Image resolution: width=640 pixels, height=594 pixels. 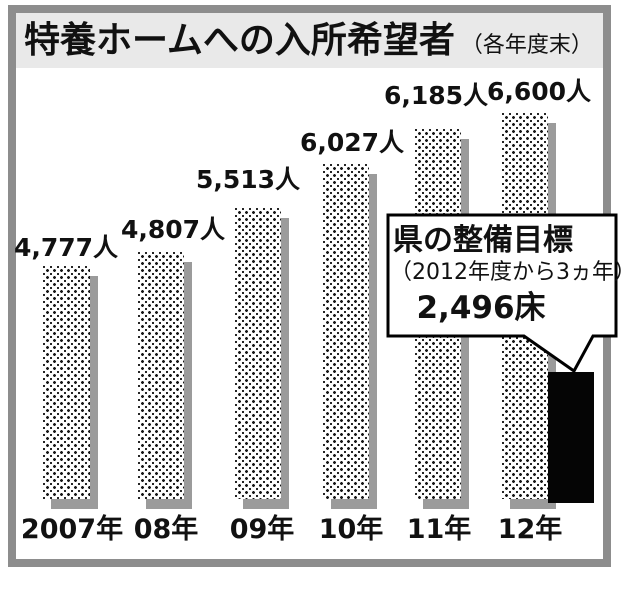 I want to click on title-bar: 特養ホームへの入所希望者 （各年度末）, so click(x=309, y=40).